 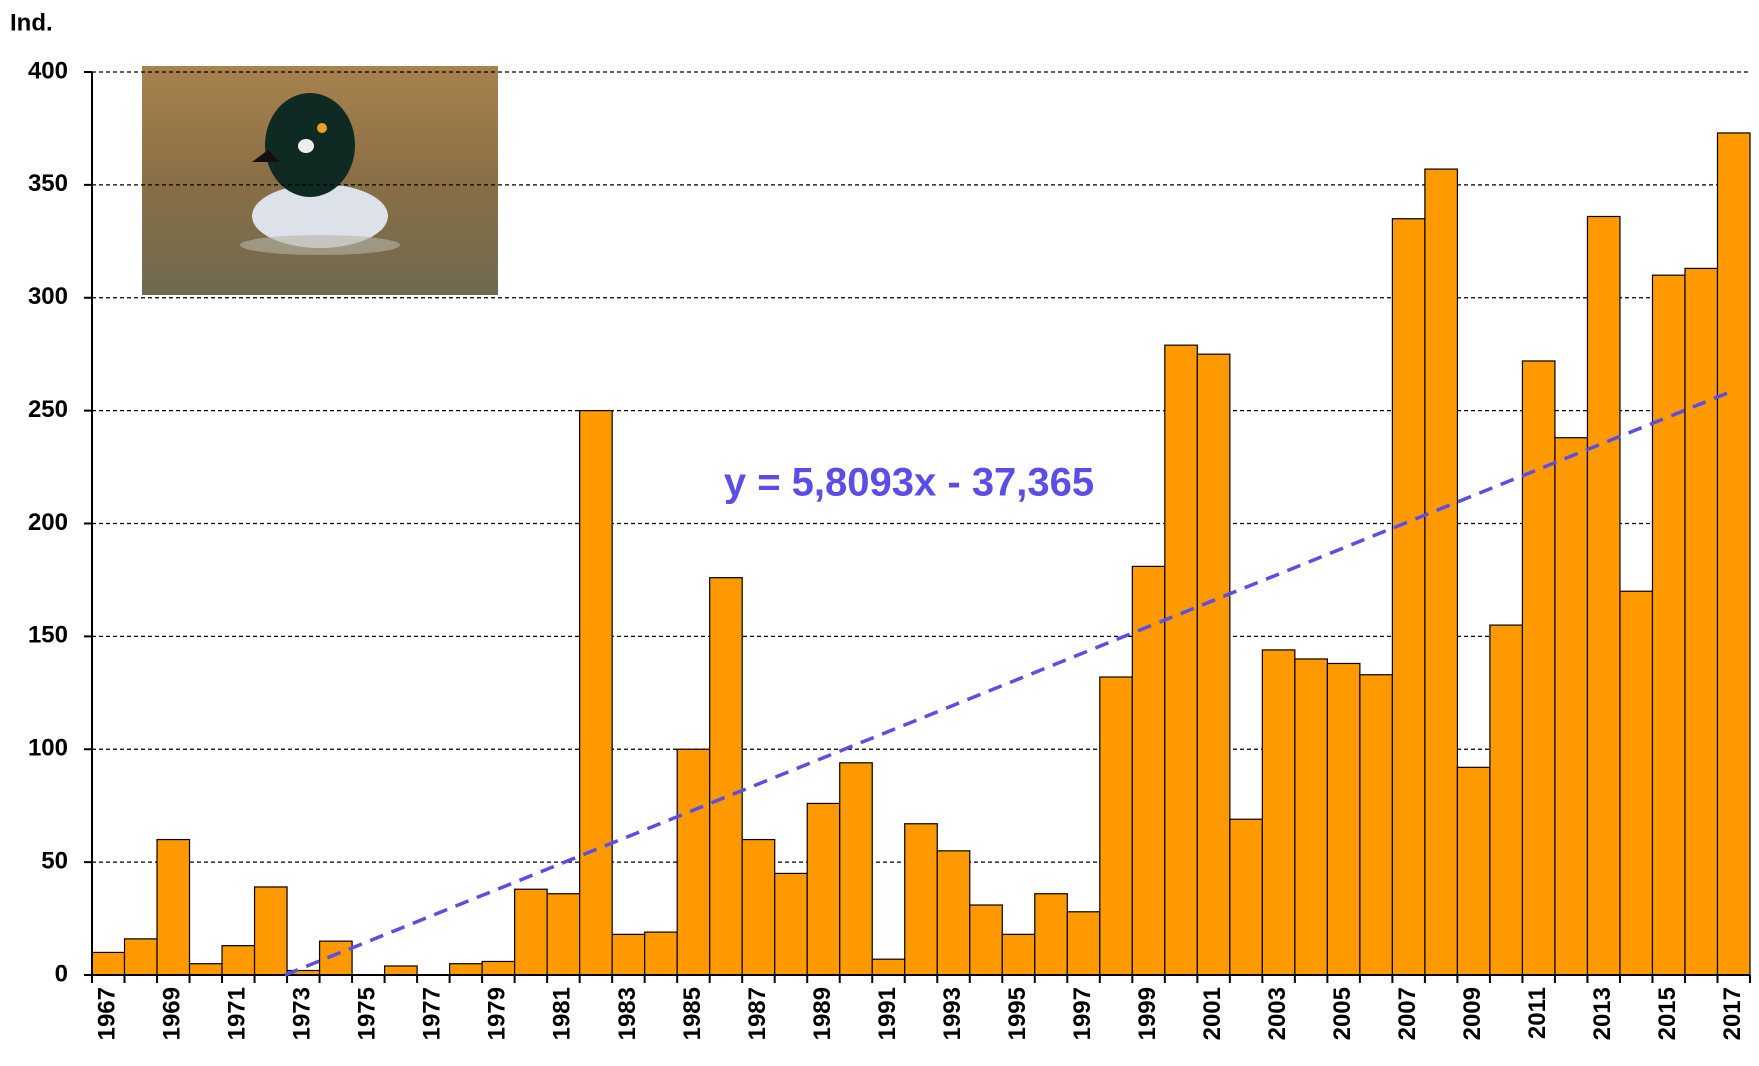 What do you see at coordinates (822, 1013) in the screenshot?
I see `x-tick-label: 1989` at bounding box center [822, 1013].